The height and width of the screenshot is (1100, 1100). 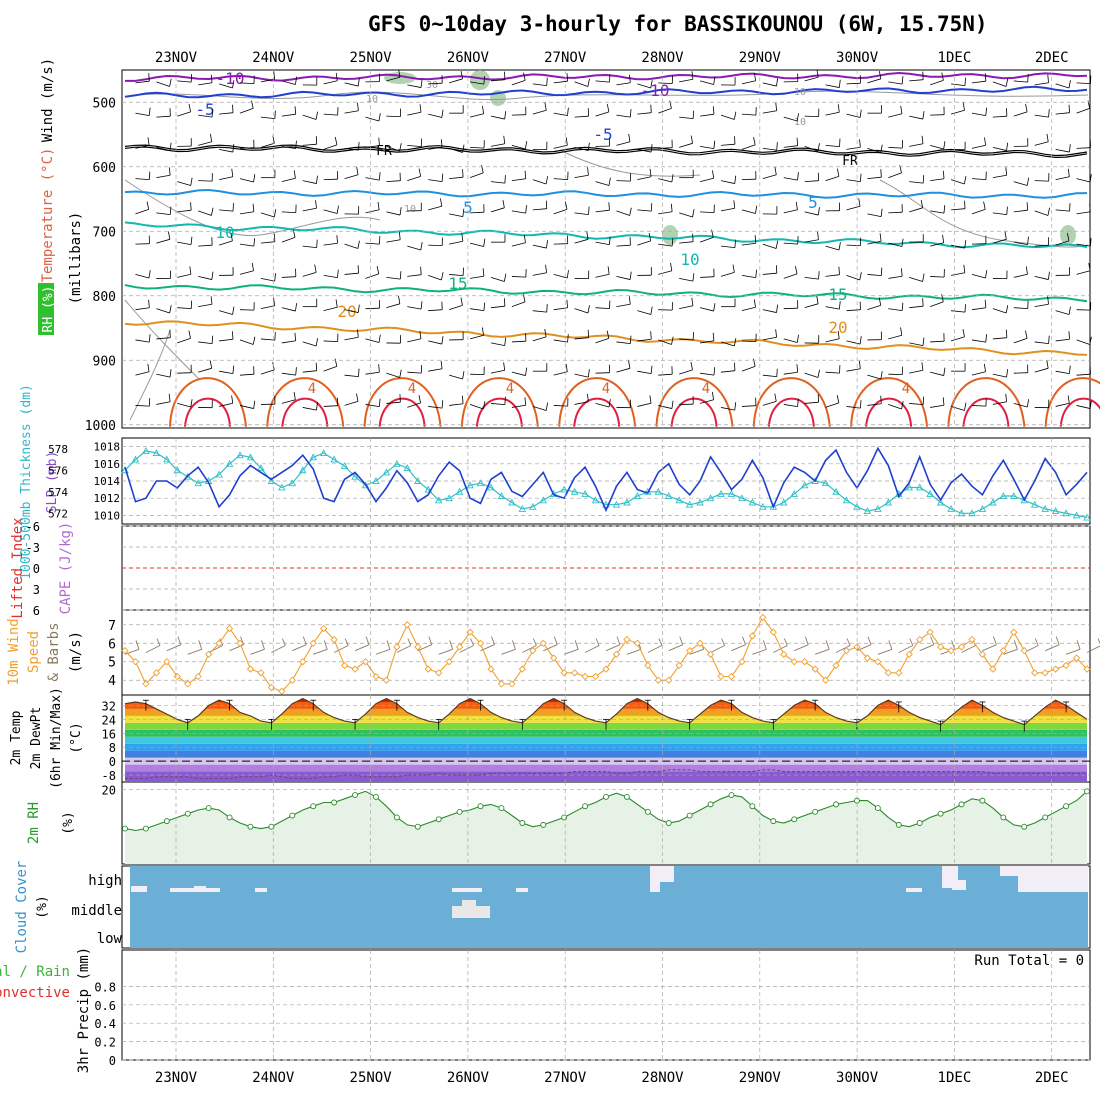 I want to click on y-tick-wind: 6, so click(x=112, y=644).